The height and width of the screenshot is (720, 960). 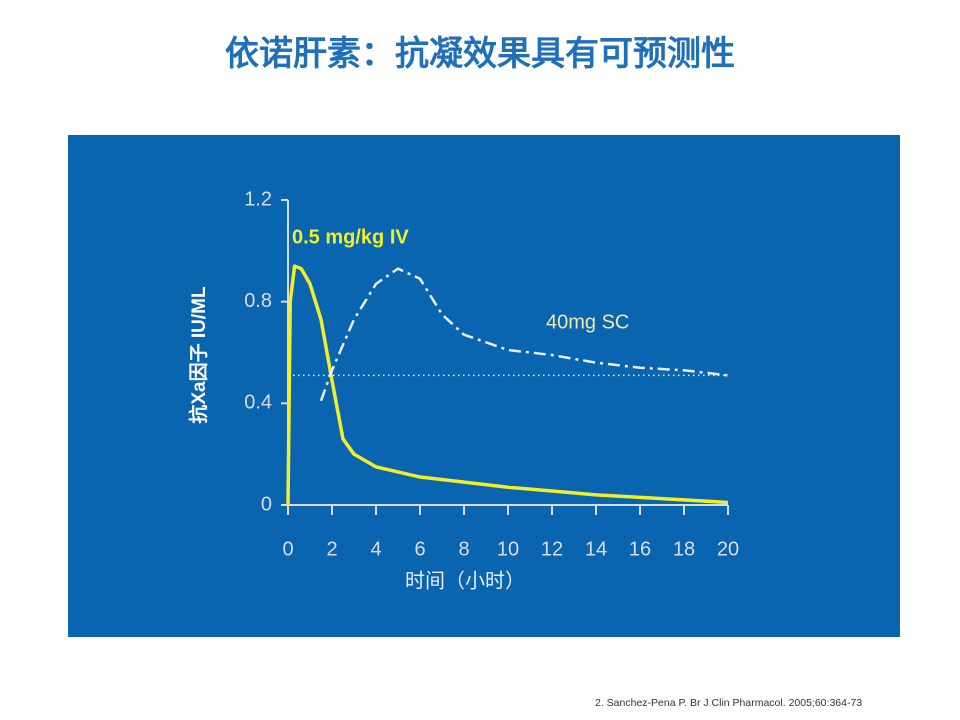 I want to click on x-tick-label: 18, so click(x=684, y=549).